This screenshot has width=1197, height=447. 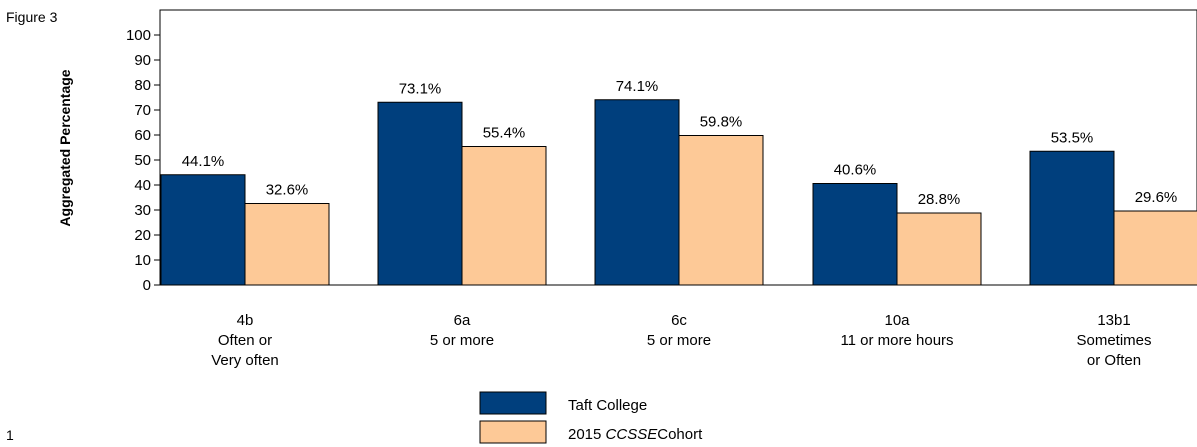 I want to click on category-label-0-line-0: 4b, so click(x=245, y=320).